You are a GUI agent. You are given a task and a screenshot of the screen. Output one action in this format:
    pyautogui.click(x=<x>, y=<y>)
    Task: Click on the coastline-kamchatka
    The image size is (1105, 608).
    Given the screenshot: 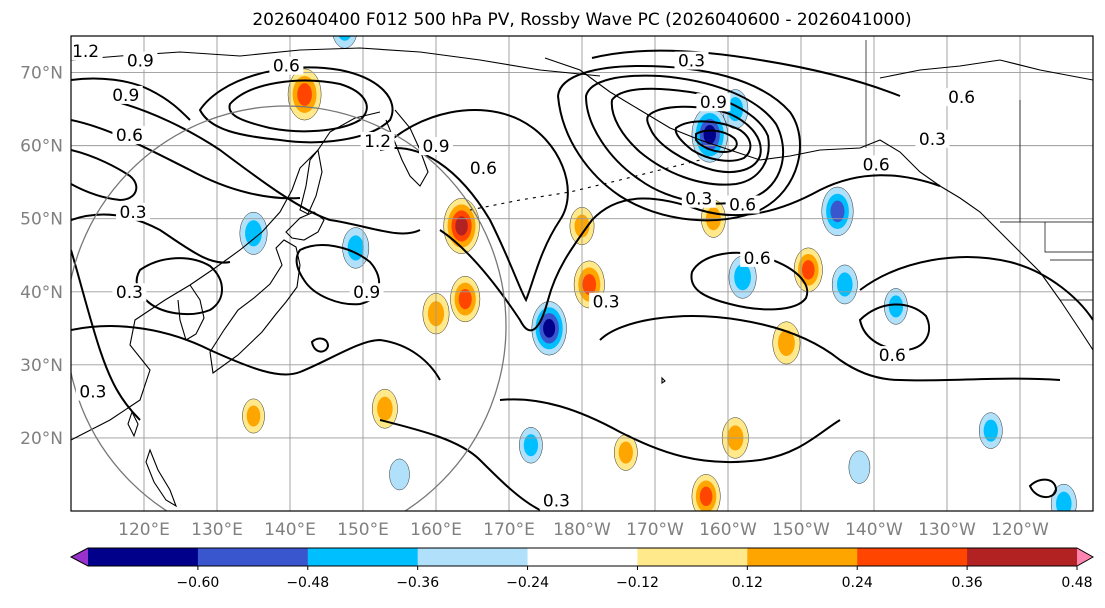 What is the action you would take?
    pyautogui.click(x=407, y=148)
    